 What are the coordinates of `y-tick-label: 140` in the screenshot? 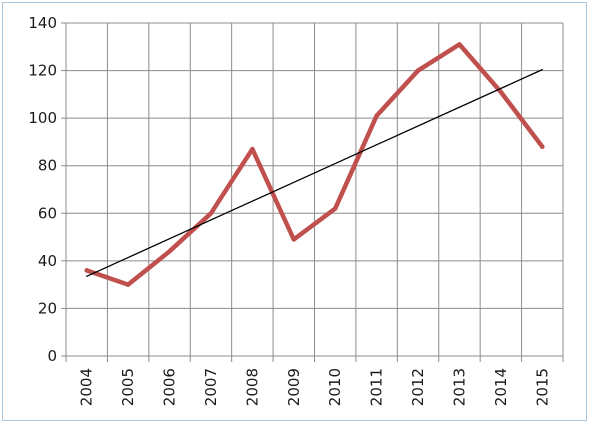 It's located at (42, 23).